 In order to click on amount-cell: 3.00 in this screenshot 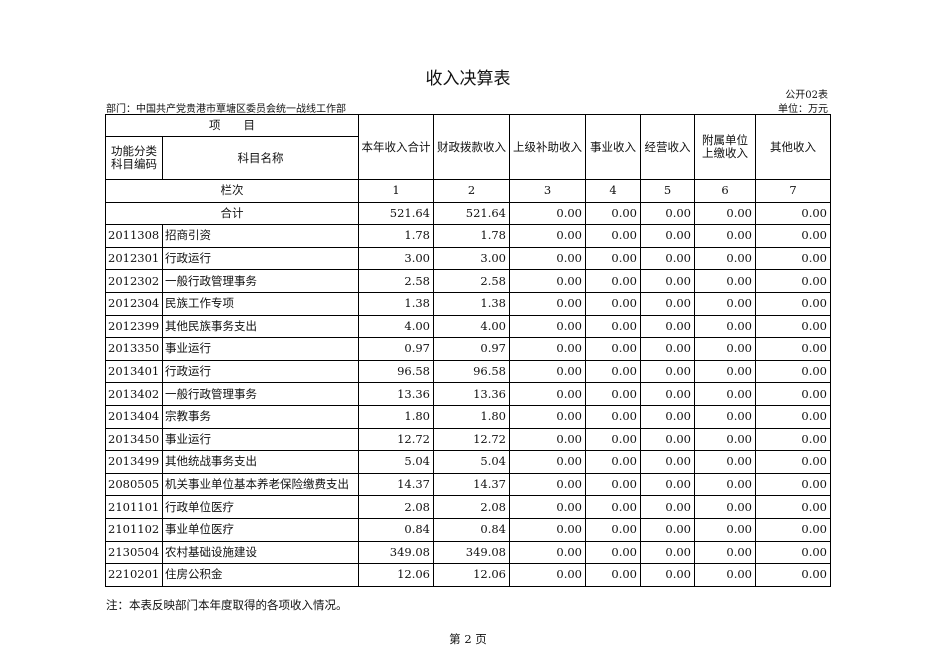, I will do `click(471, 258)`.